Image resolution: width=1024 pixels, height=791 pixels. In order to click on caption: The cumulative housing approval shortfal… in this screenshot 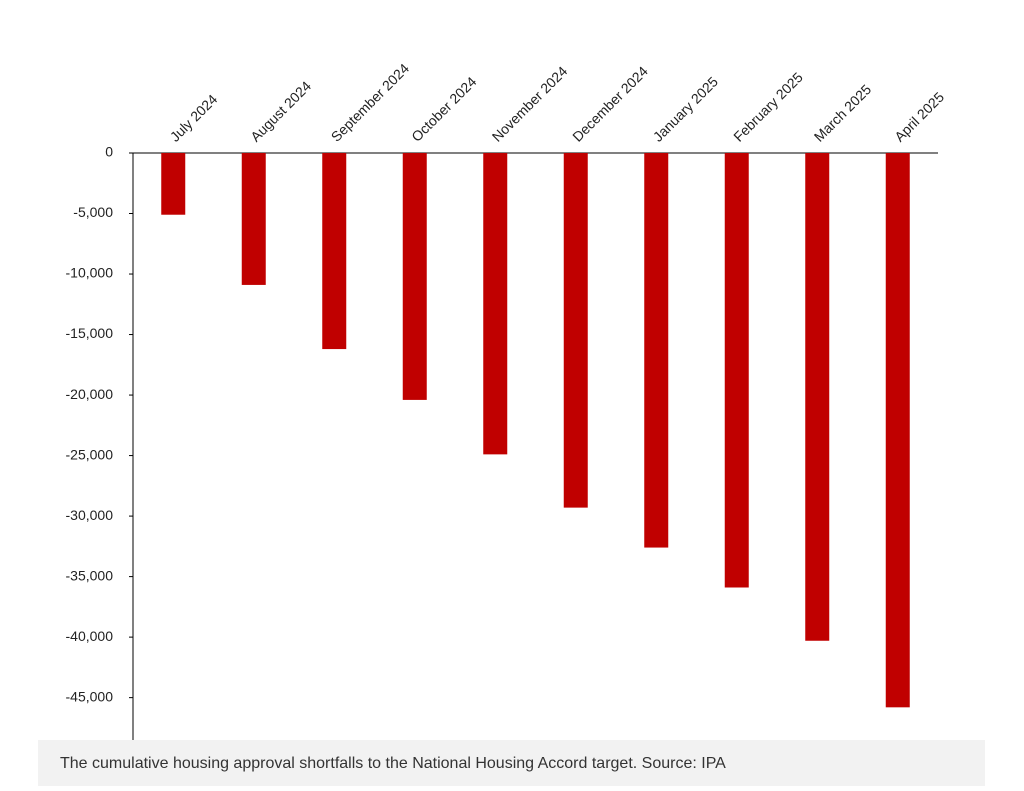, I will do `click(393, 763)`.